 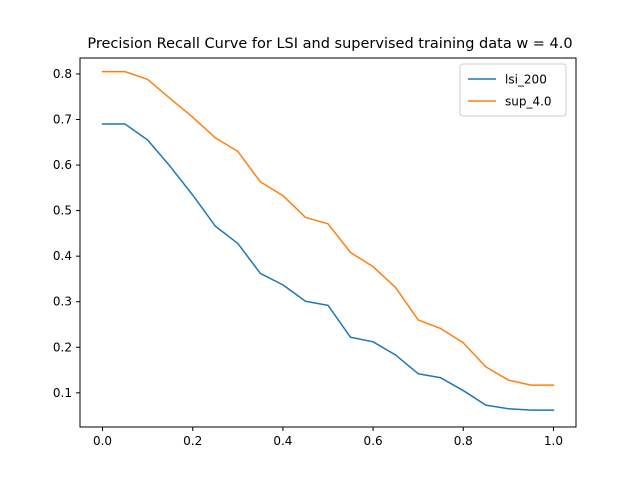 I want to click on legend-label: lsi_200, so click(x=526, y=80).